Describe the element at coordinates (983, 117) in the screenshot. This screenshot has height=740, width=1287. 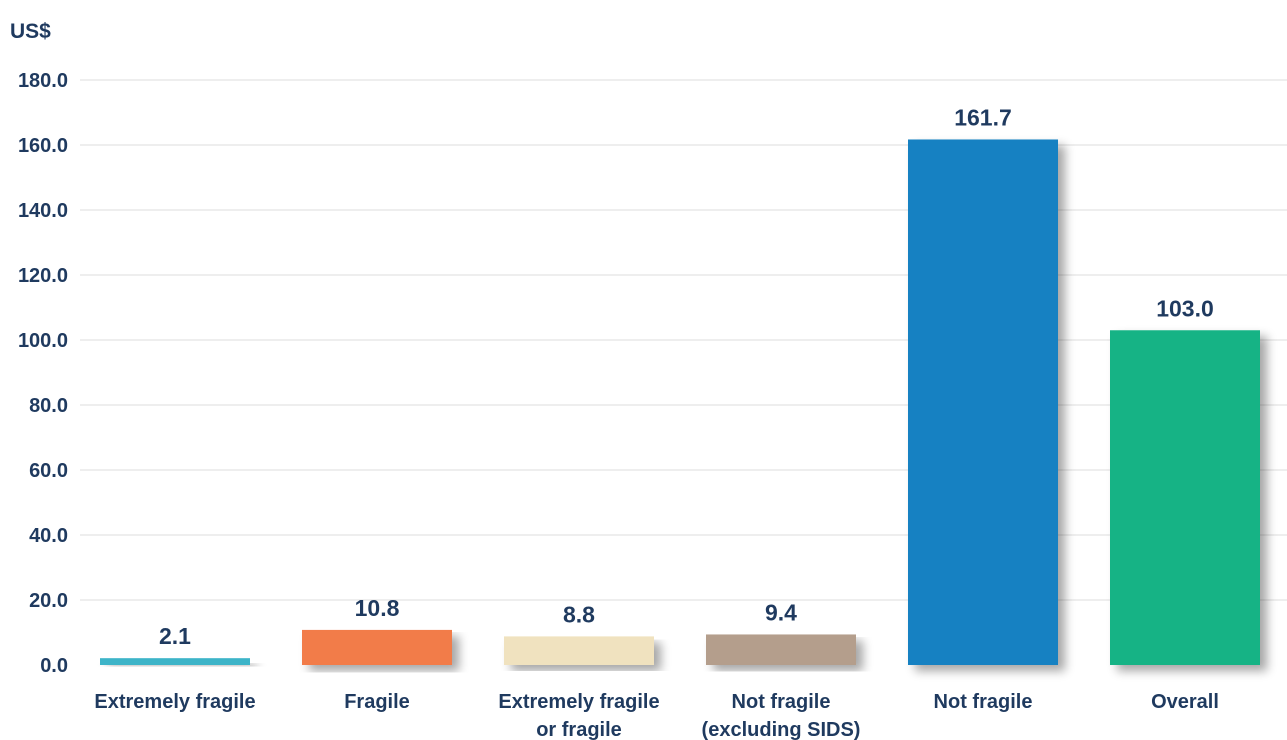
I see `bar-value-label: 161.7` at that location.